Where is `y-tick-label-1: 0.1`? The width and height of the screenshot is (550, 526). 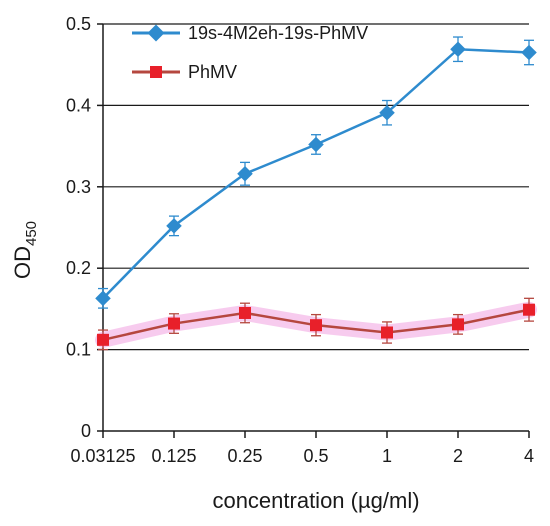 y-tick-label-1: 0.1 is located at coordinates (78, 350).